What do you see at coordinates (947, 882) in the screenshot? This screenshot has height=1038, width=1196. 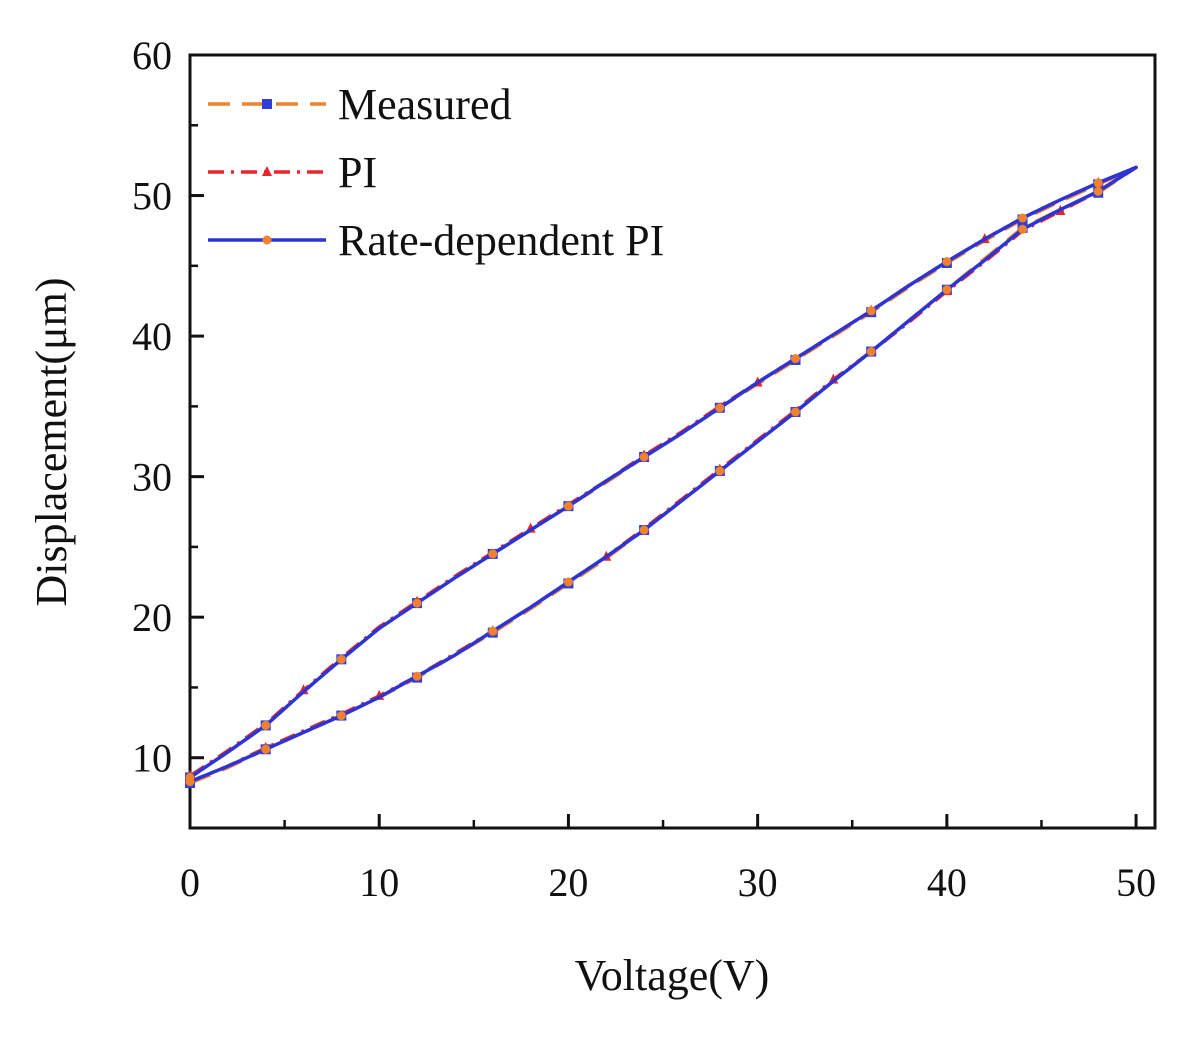 I see `x-tick-label: 40` at bounding box center [947, 882].